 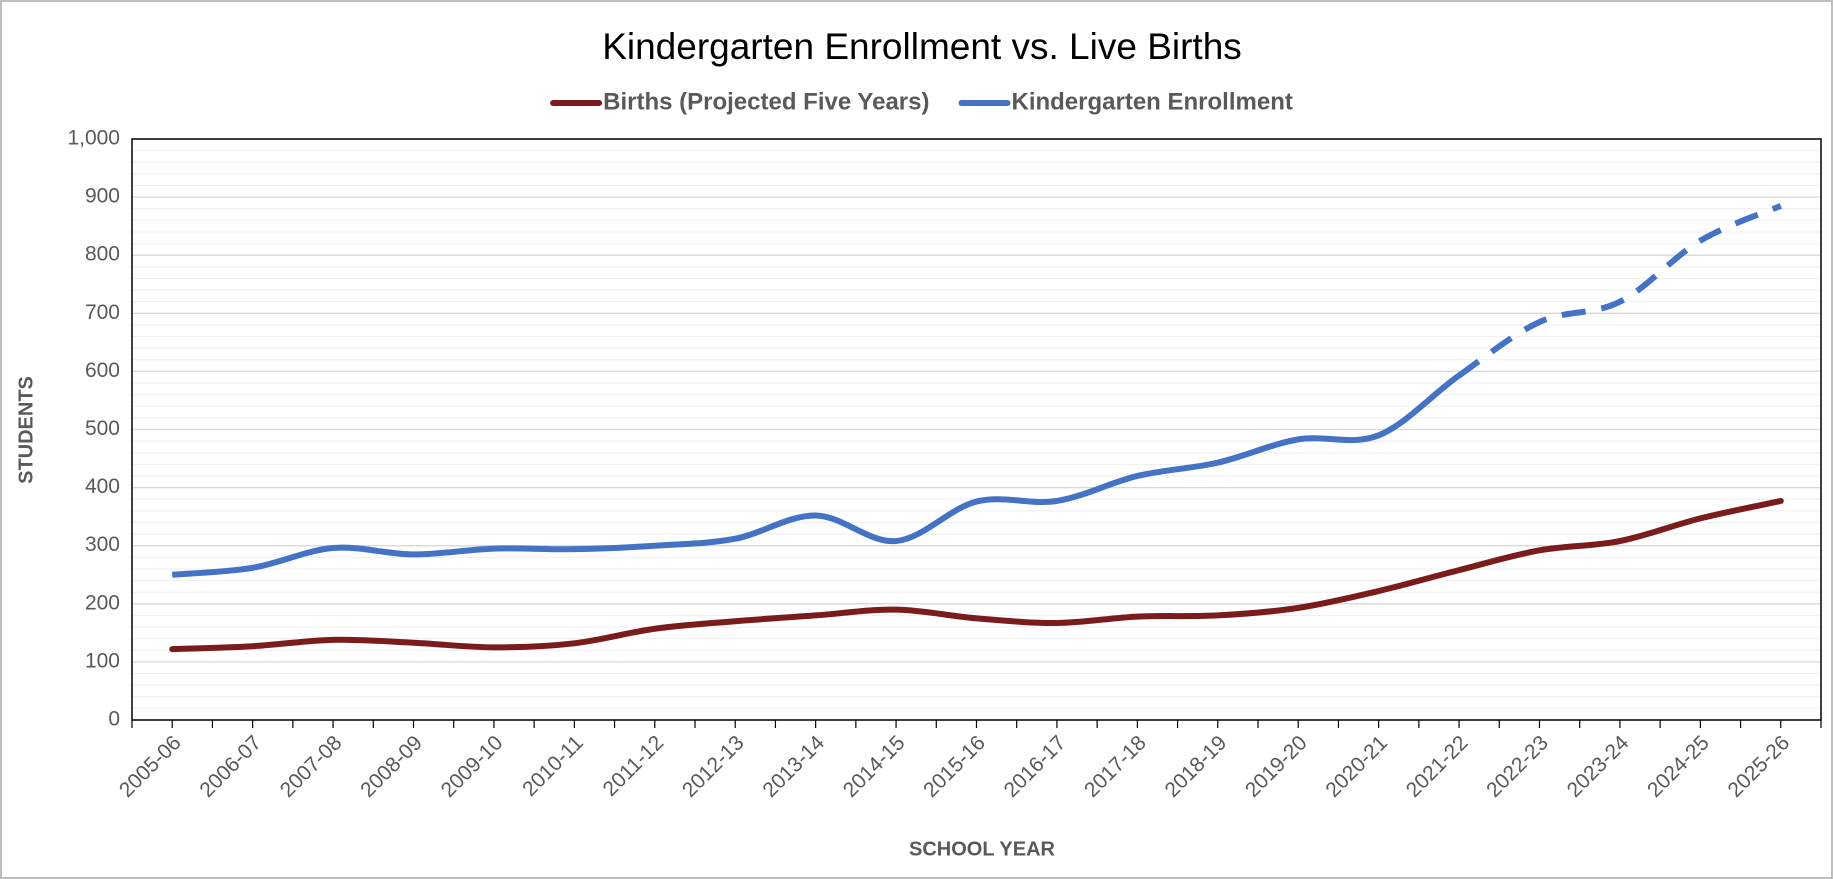 I want to click on y-tick-label: 400, so click(x=102, y=486).